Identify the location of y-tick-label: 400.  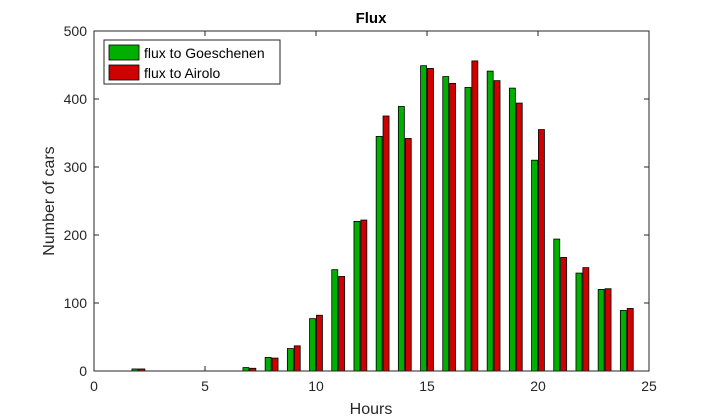
(76, 99).